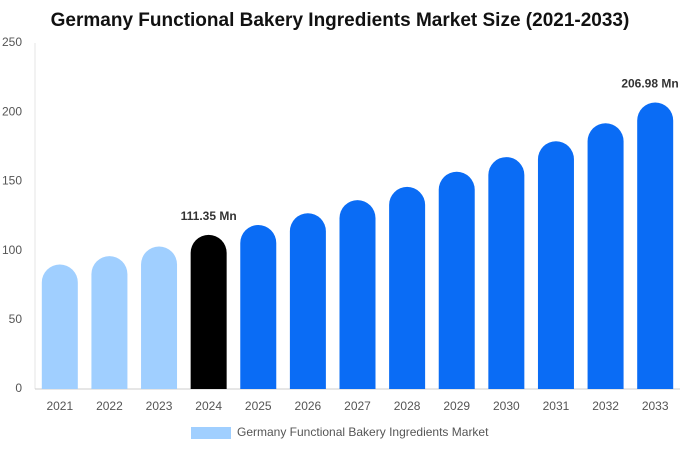 Image resolution: width=680 pixels, height=450 pixels. I want to click on x-tick-label: 2026, so click(308, 406).